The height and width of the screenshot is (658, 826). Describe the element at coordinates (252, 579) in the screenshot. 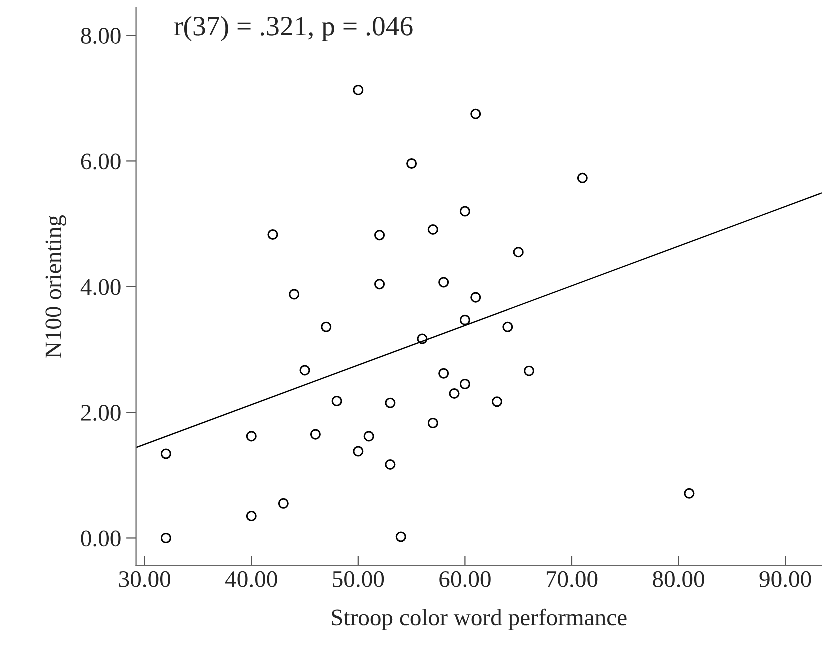

I see `x-tick-label: 40.00` at that location.